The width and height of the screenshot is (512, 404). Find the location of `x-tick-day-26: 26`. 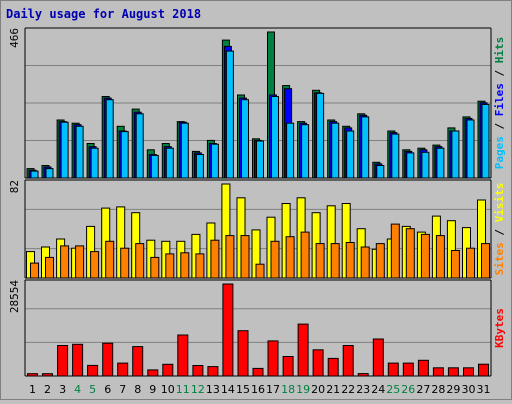

x-tick-day-26: 26 is located at coordinates (408, 389).